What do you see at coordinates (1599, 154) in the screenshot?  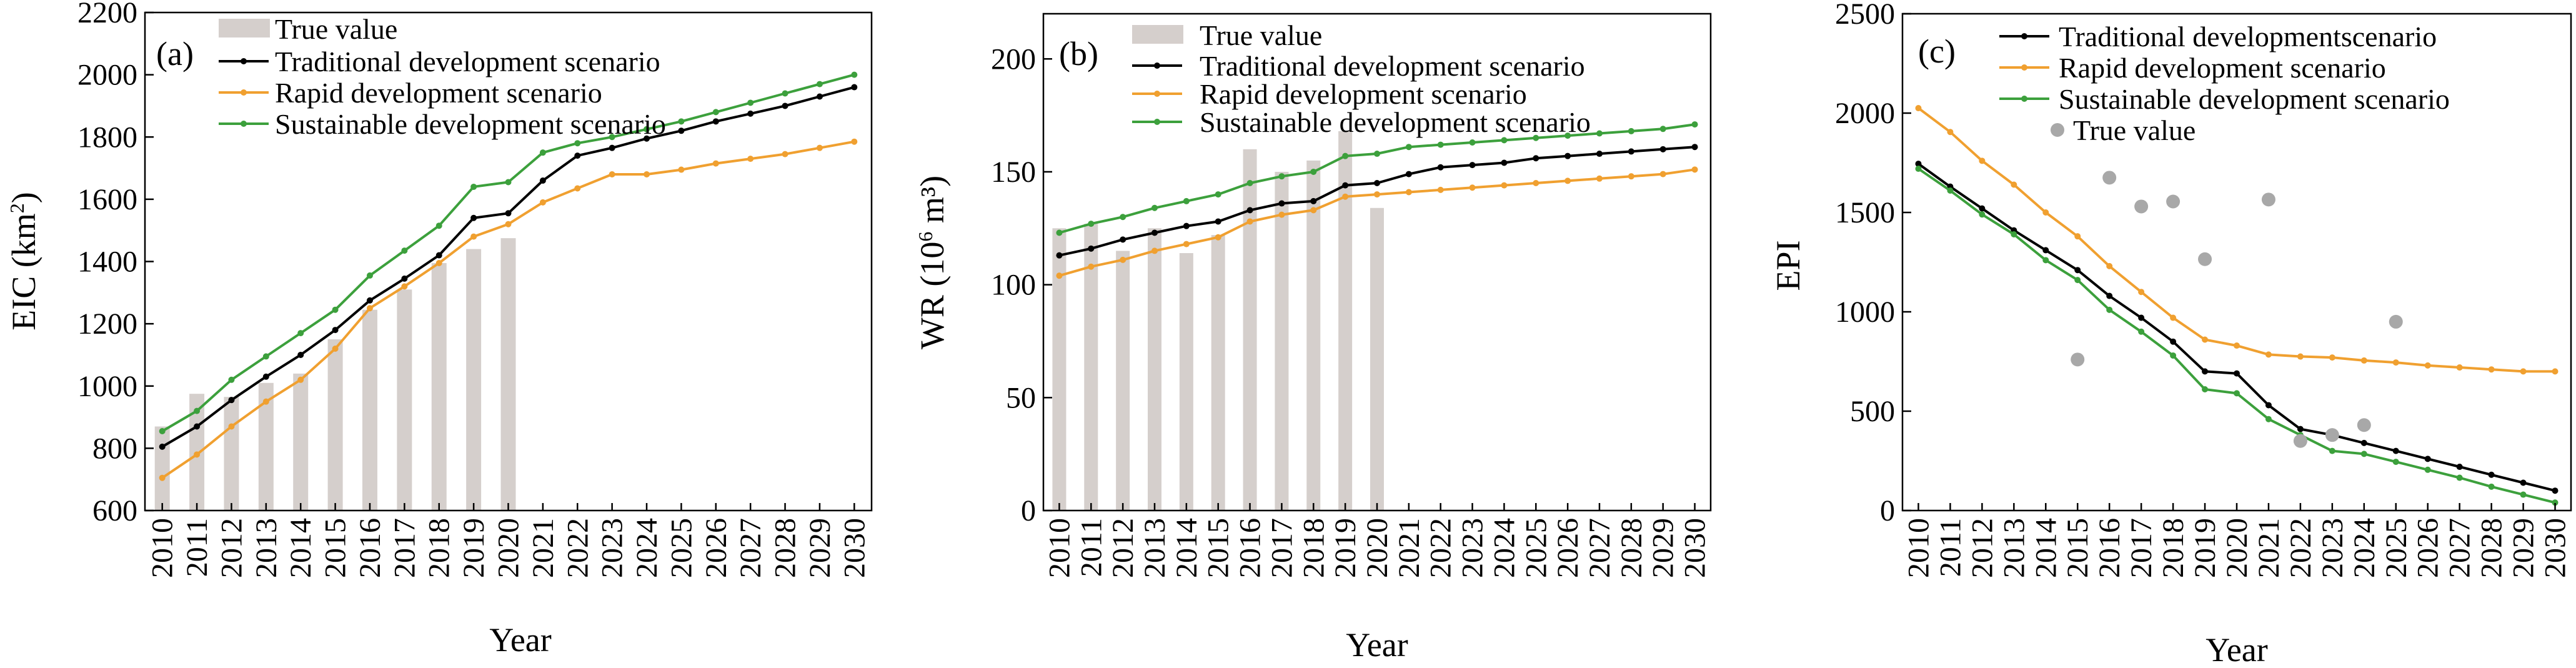 I see `pb-point-traditional-development-scenario-2027` at bounding box center [1599, 154].